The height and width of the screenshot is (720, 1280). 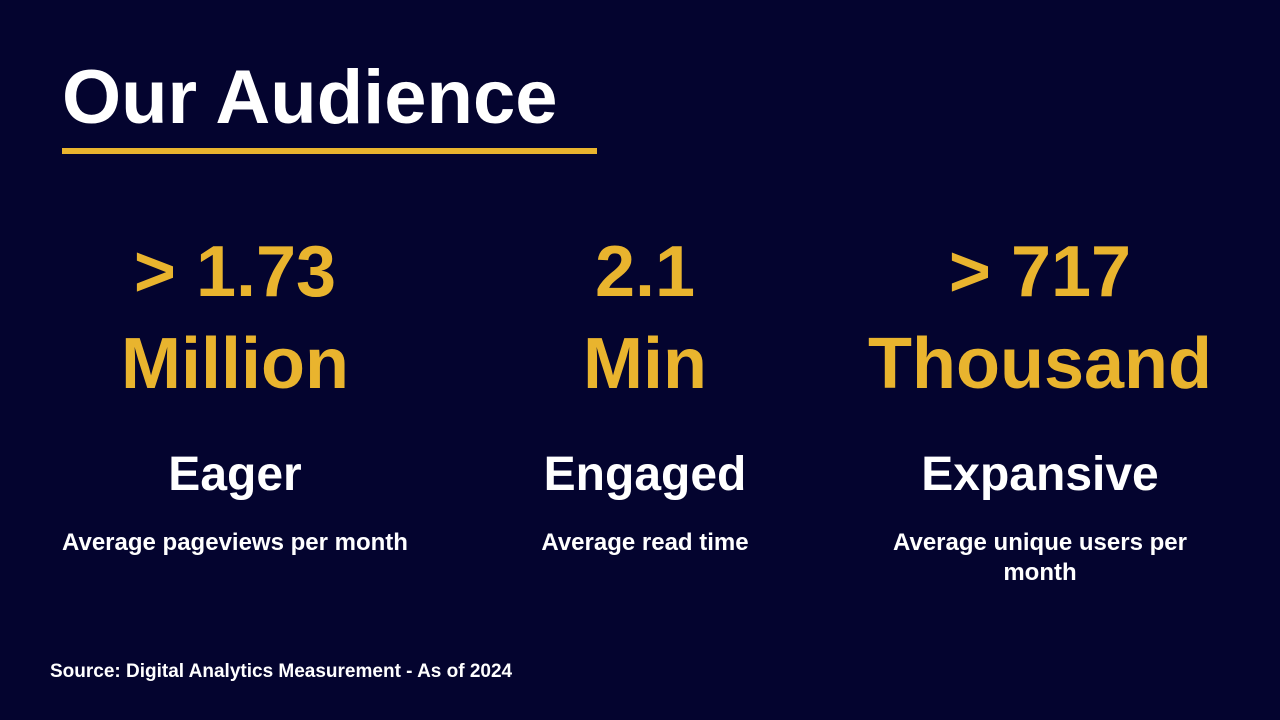 I want to click on stat-value-line2: Min, so click(x=645, y=364).